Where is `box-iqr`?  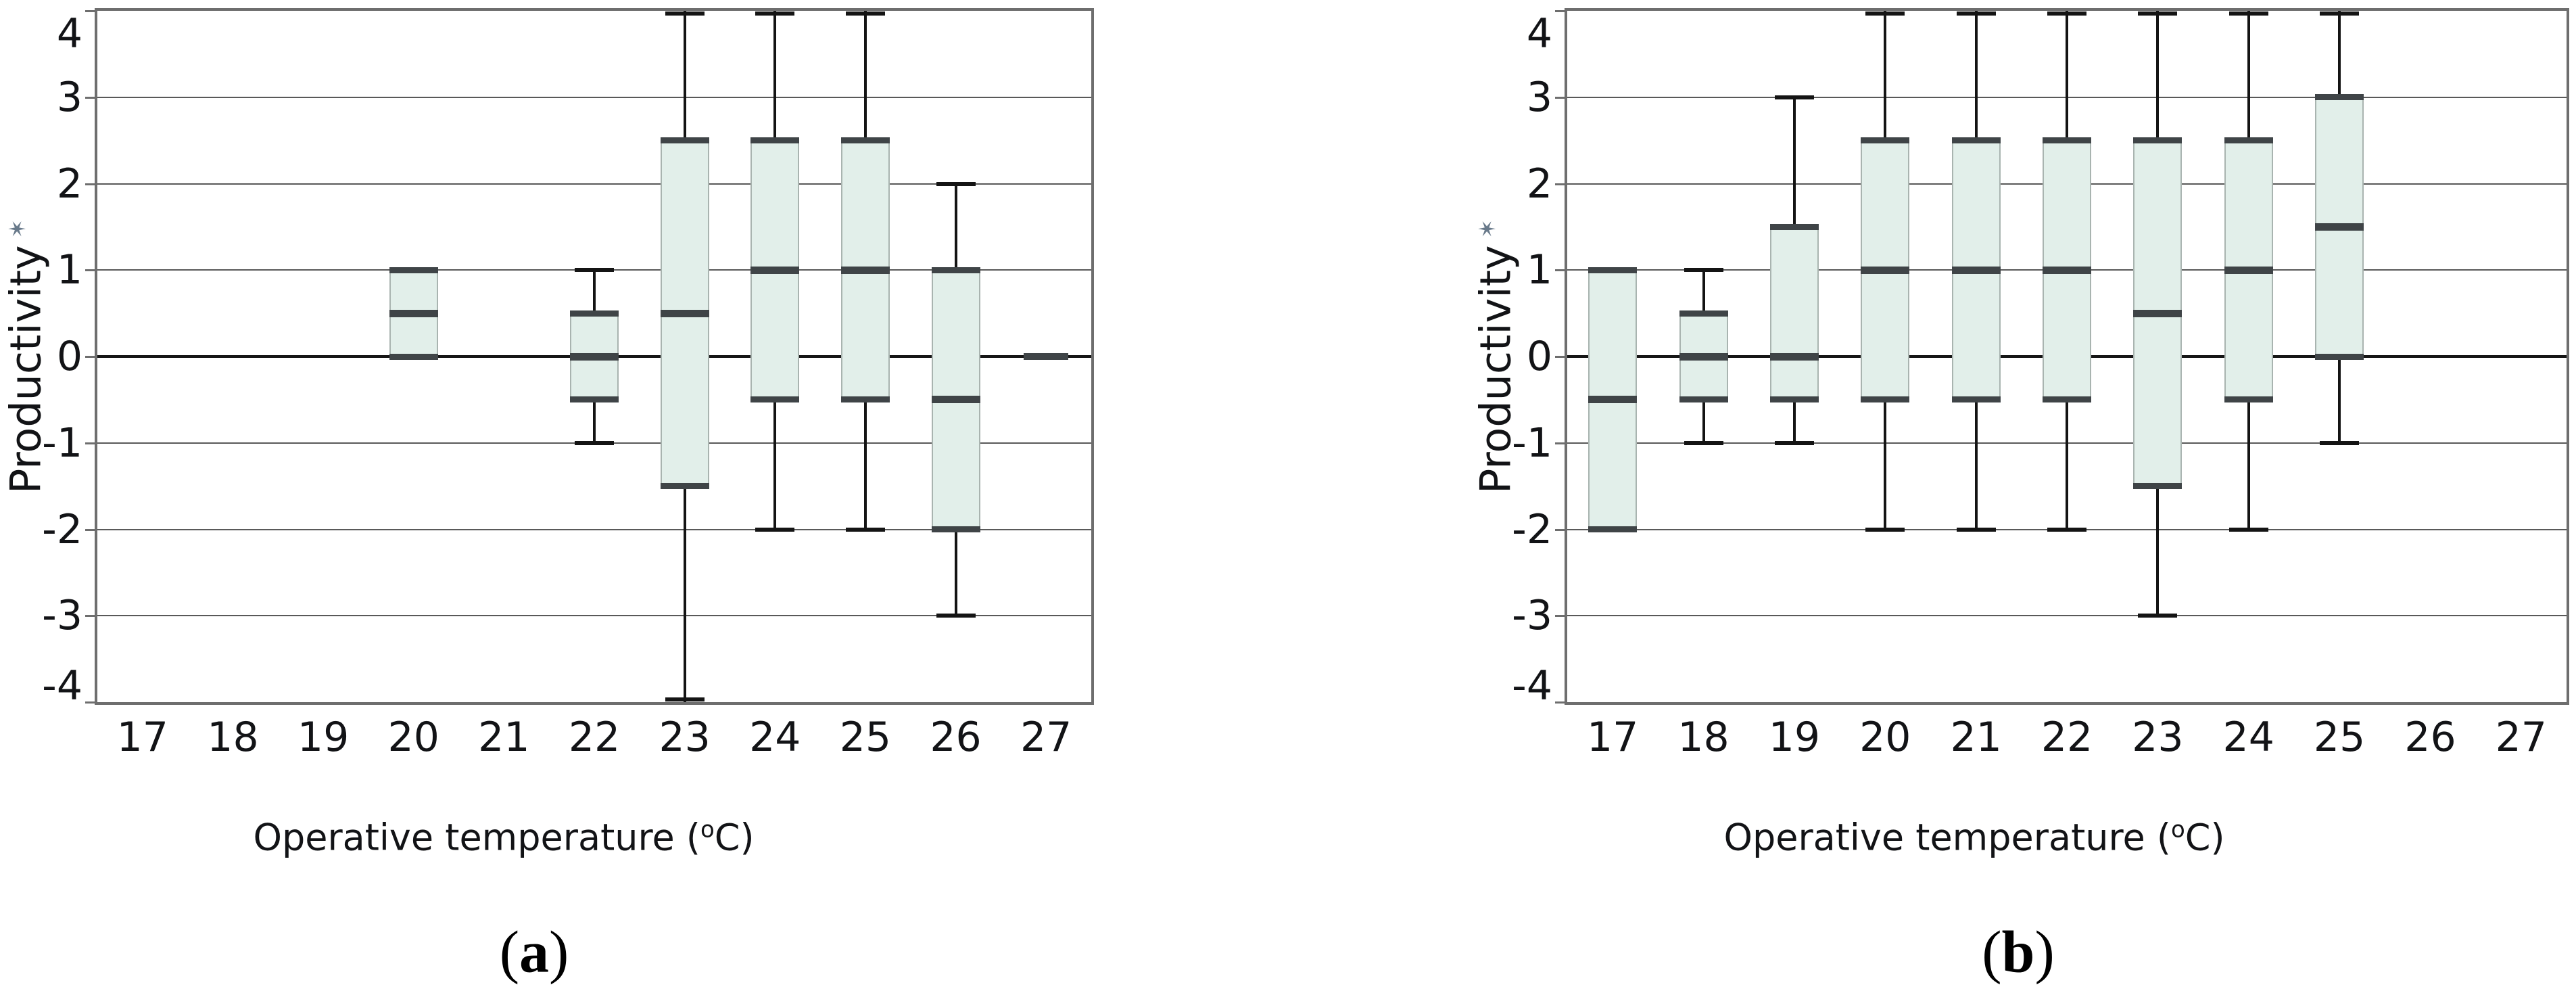
box-iqr is located at coordinates (1794, 313).